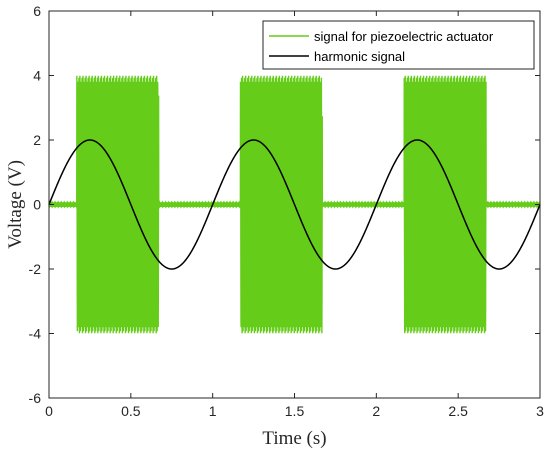  Describe the element at coordinates (131, 411) in the screenshot. I see `x-tick-label: 0.5` at that location.